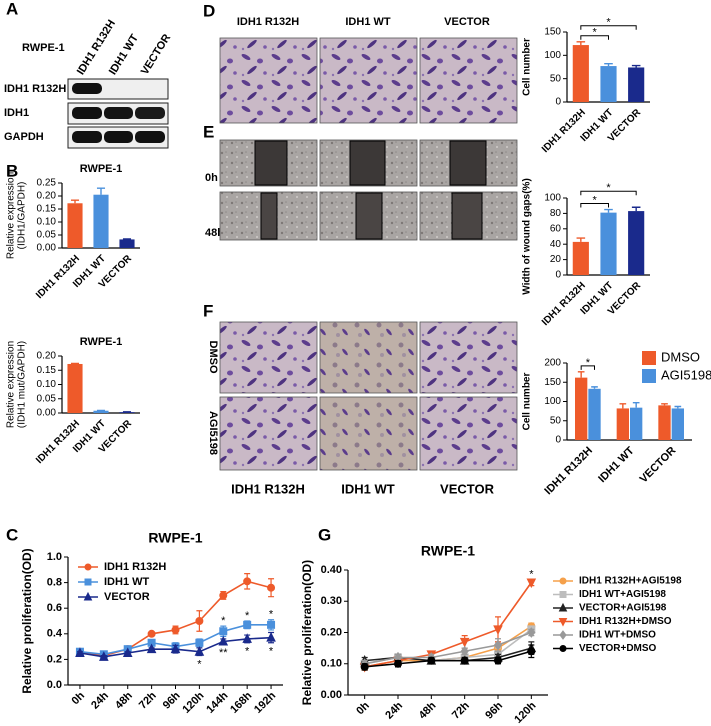  I want to click on y-tick-label: 0.2, so click(54, 659).